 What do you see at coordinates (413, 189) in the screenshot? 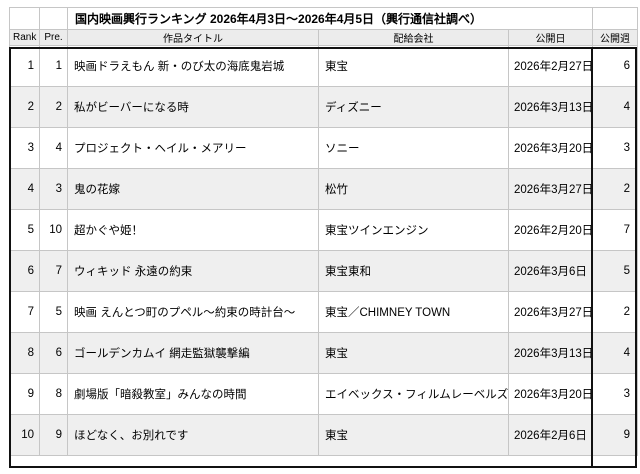
I see `cell-distributor: 松竹` at bounding box center [413, 189].